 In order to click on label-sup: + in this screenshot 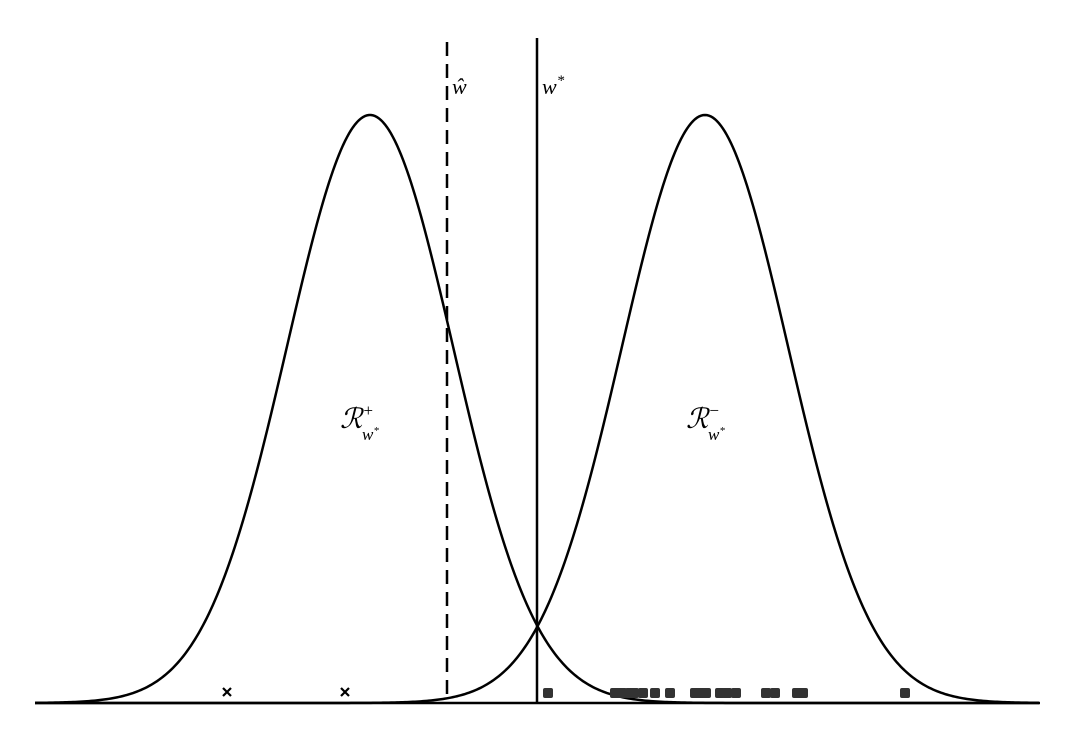, I will do `click(367, 410)`.